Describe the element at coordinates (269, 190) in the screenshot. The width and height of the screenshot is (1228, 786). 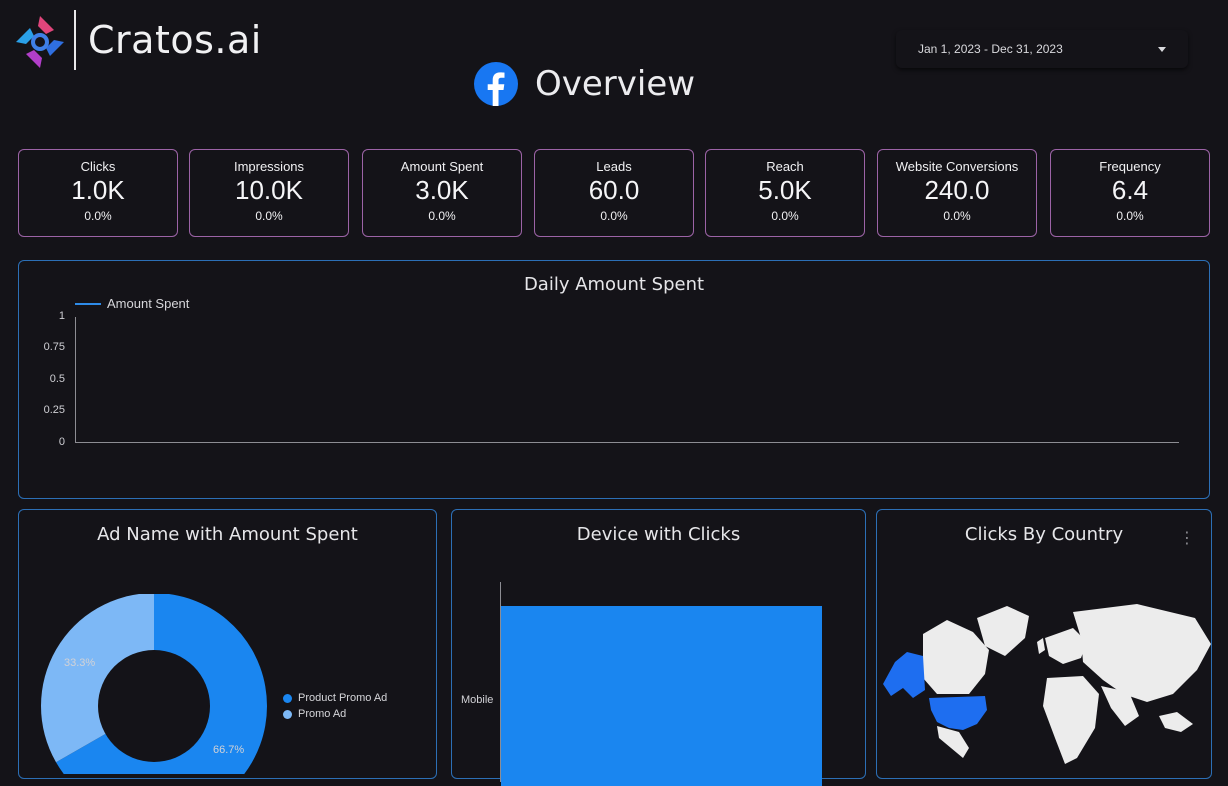
I see `kpi-value: 10.0K` at that location.